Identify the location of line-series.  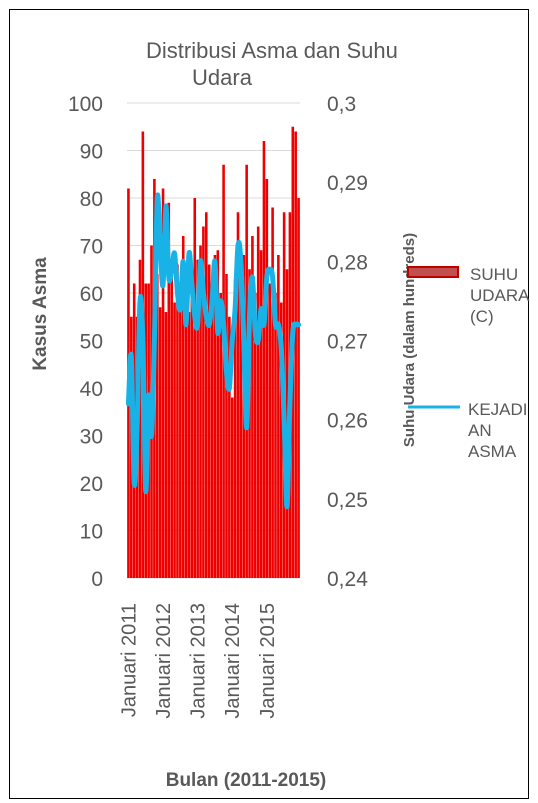
(213, 351).